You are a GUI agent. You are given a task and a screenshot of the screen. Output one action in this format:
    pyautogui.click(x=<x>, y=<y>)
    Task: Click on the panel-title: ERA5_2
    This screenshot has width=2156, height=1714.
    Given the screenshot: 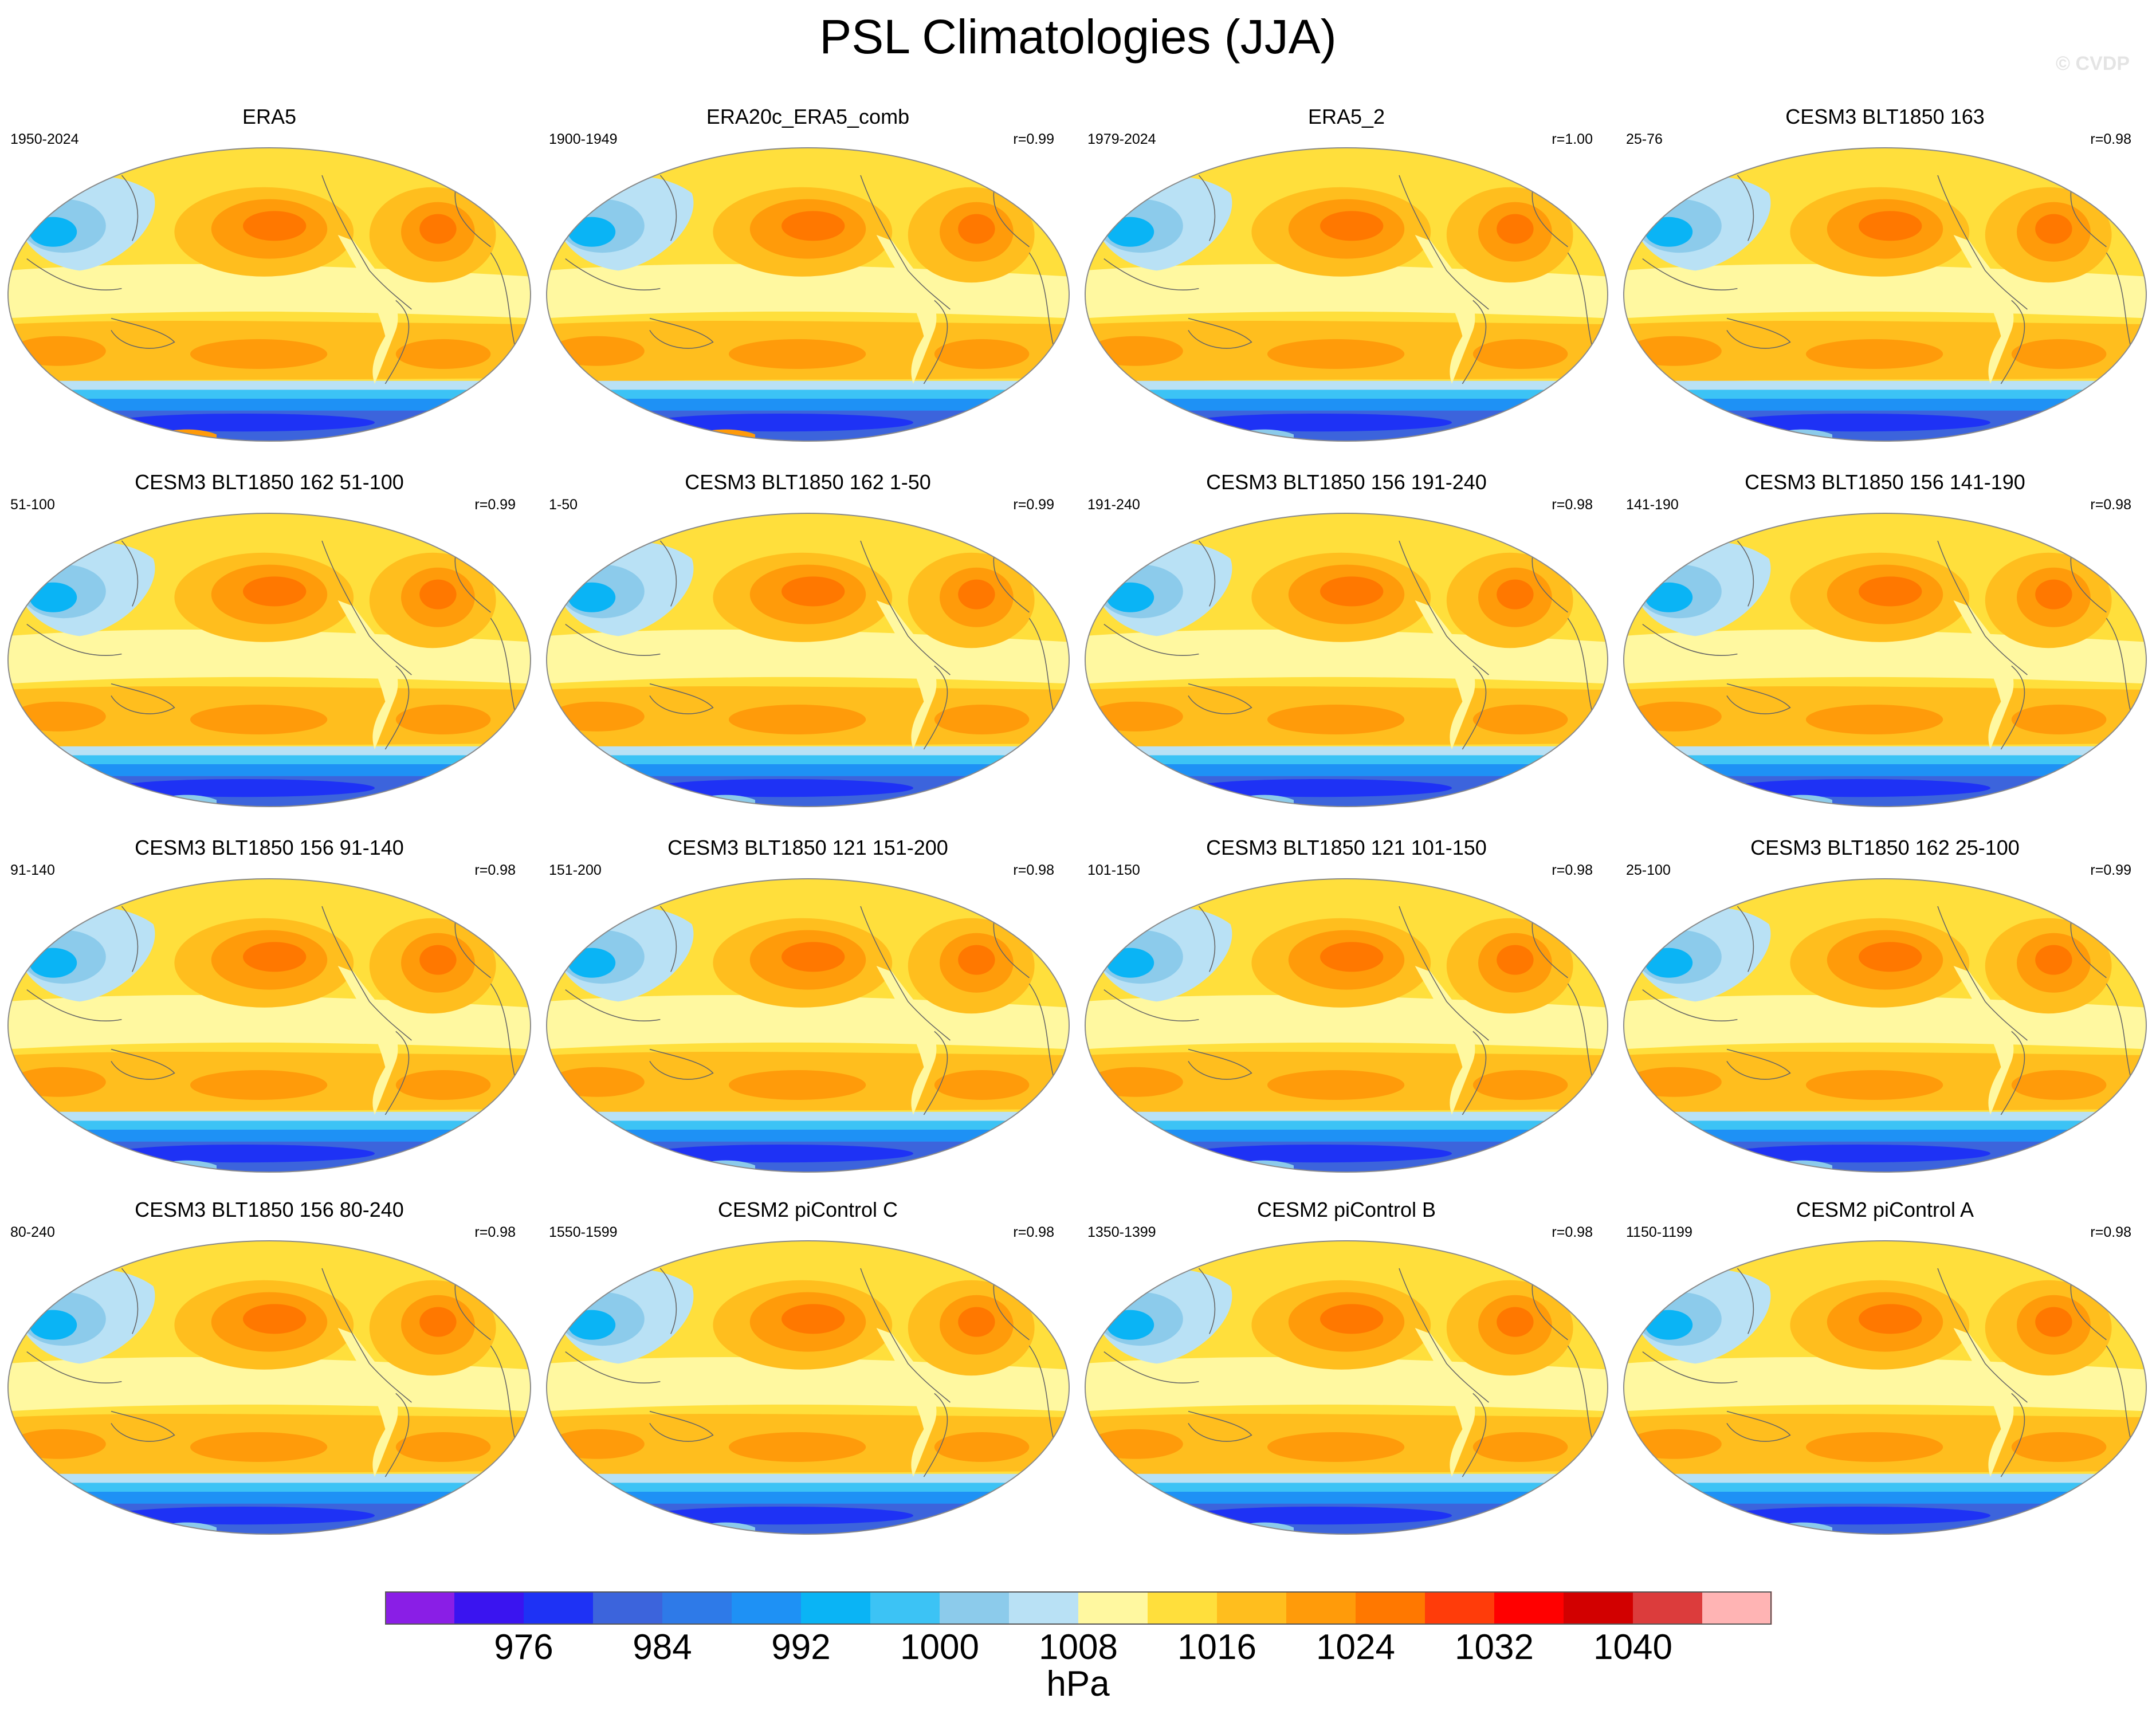 What is the action you would take?
    pyautogui.click(x=1346, y=116)
    